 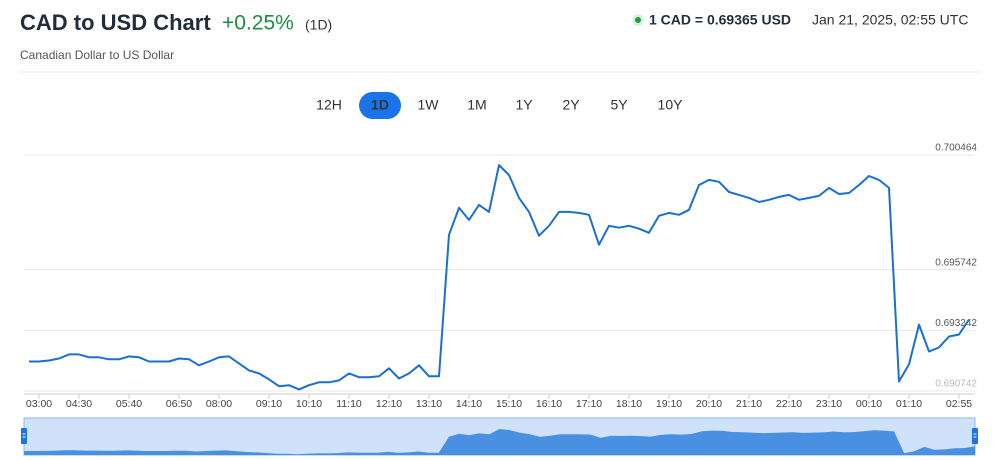 I want to click on x-tick-label: 21:10, so click(x=749, y=404).